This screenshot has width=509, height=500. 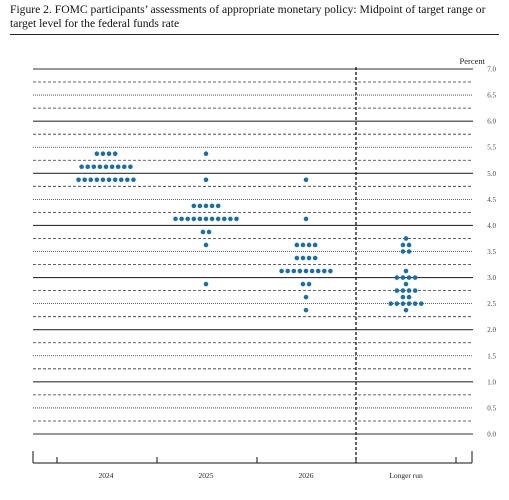 I want to click on y-tick-label: 0.5, so click(x=491, y=408).